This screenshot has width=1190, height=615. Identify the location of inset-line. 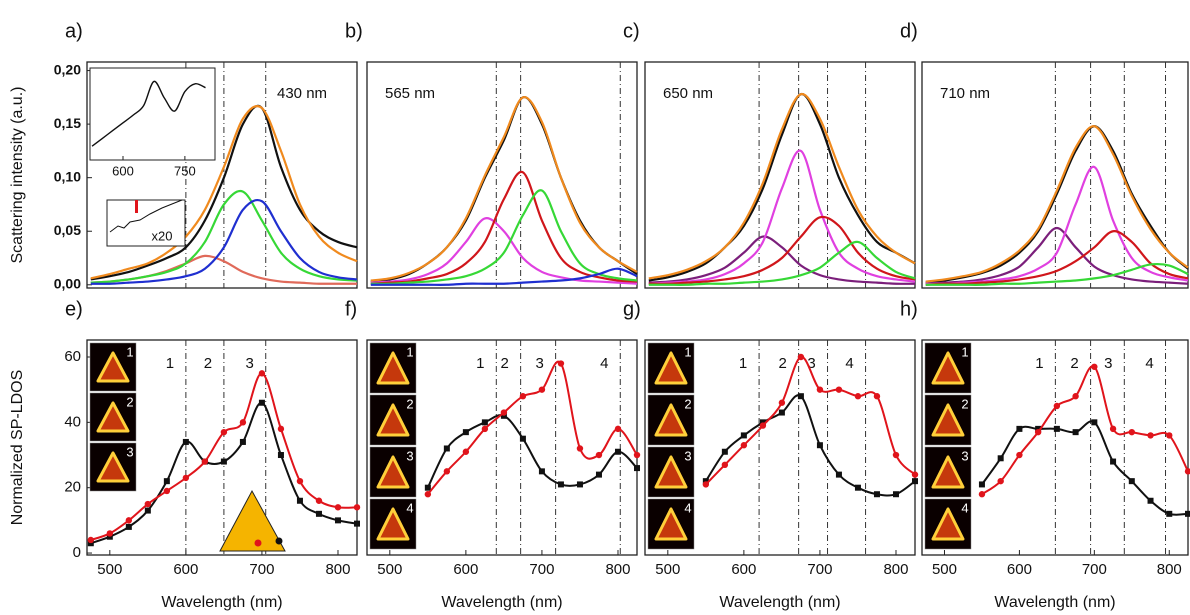
(148, 113).